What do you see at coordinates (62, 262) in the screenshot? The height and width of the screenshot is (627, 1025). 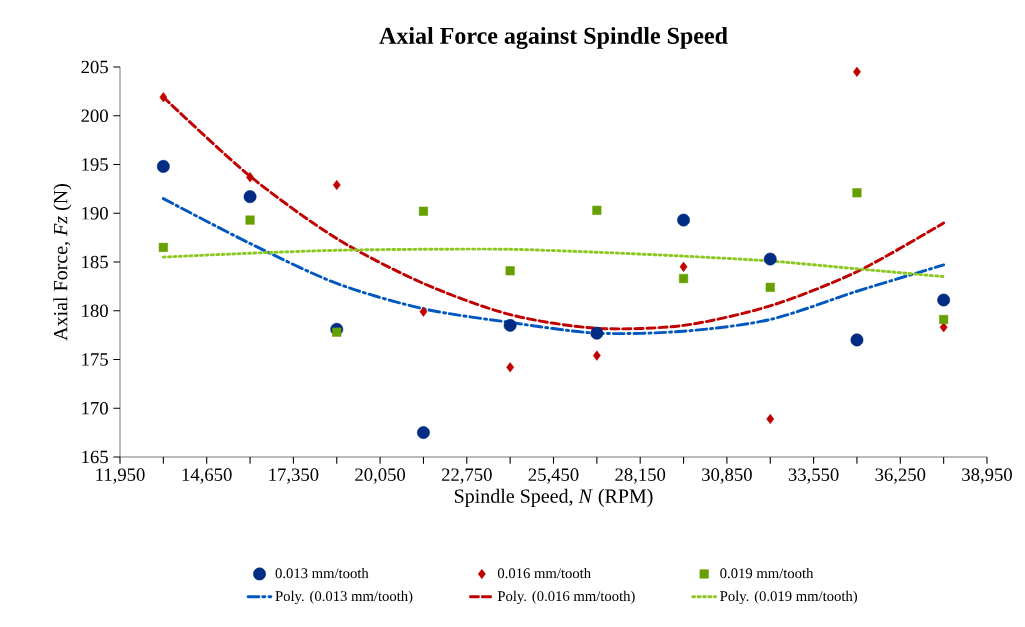 I see `y-axis-title: Axial Force, Fz (N)` at bounding box center [62, 262].